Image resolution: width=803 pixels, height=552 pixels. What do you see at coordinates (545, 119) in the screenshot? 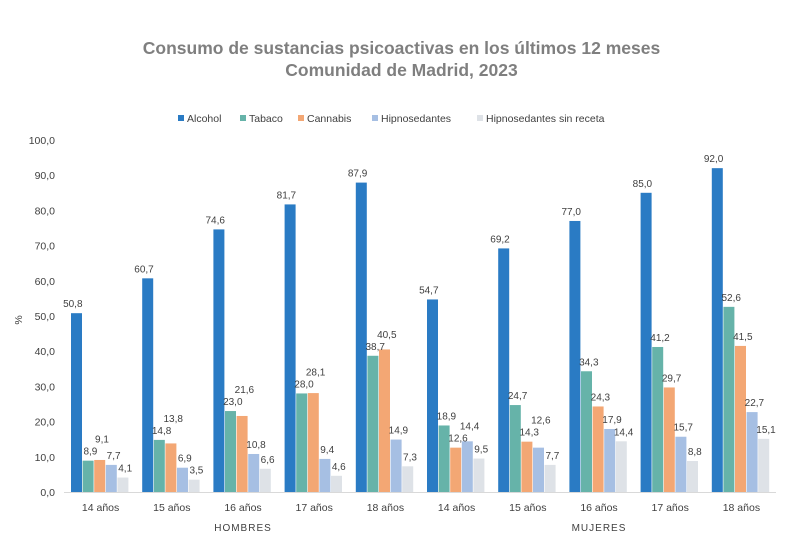
I see `legend-label-4: Hipnosedantes sin receta` at bounding box center [545, 119].